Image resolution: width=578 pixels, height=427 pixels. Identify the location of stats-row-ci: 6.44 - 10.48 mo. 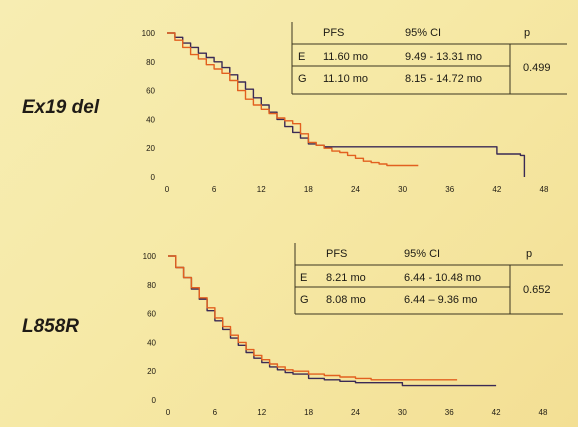
(443, 278).